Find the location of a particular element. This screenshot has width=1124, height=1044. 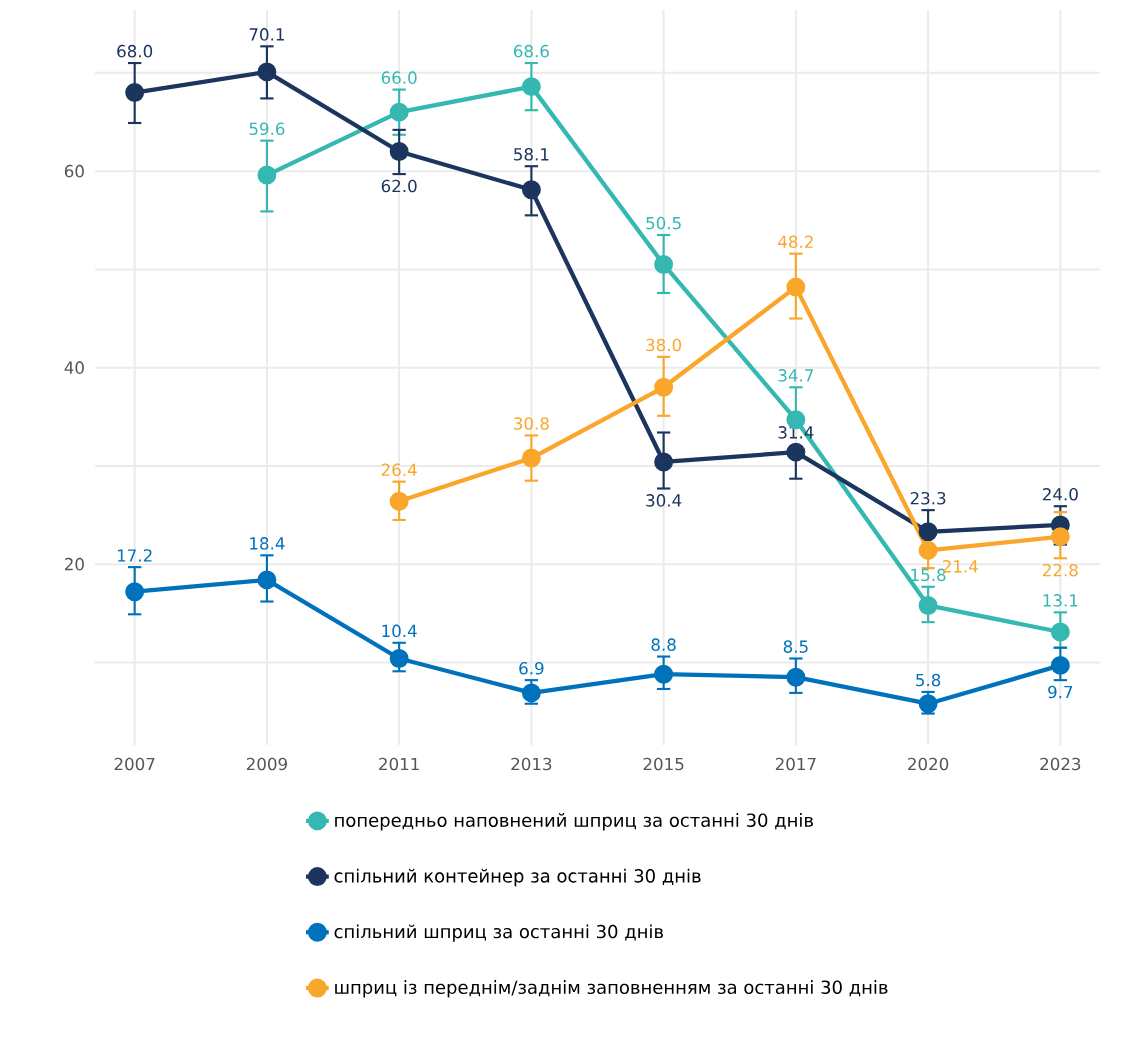

x-tick-label: 2017 is located at coordinates (795, 764).